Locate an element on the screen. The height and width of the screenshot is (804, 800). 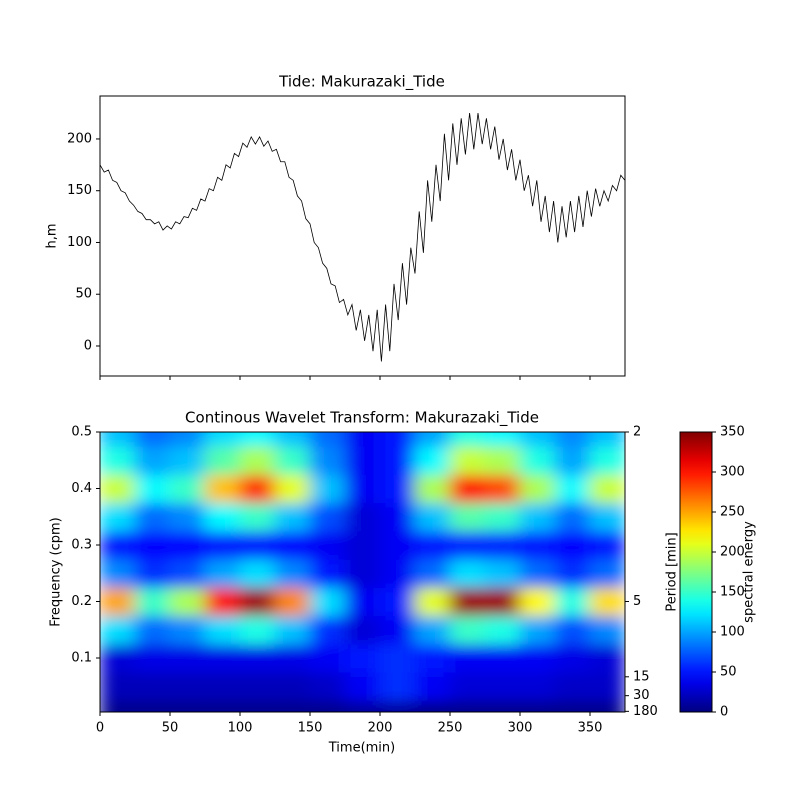
y-tick-label: 50 is located at coordinates (83, 294).